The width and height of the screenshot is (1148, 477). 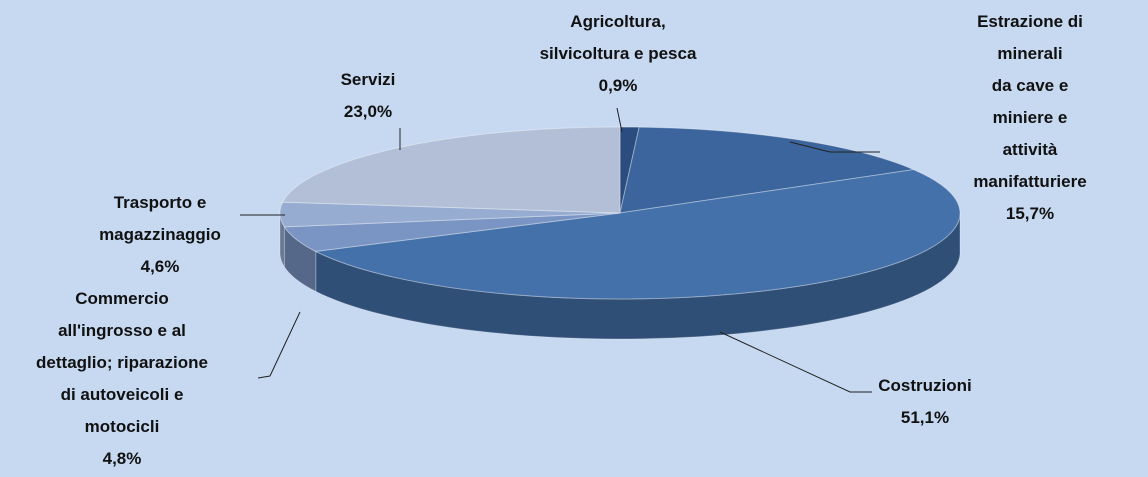 What do you see at coordinates (368, 96) in the screenshot?
I see `data-label: Servizi 23,0%` at bounding box center [368, 96].